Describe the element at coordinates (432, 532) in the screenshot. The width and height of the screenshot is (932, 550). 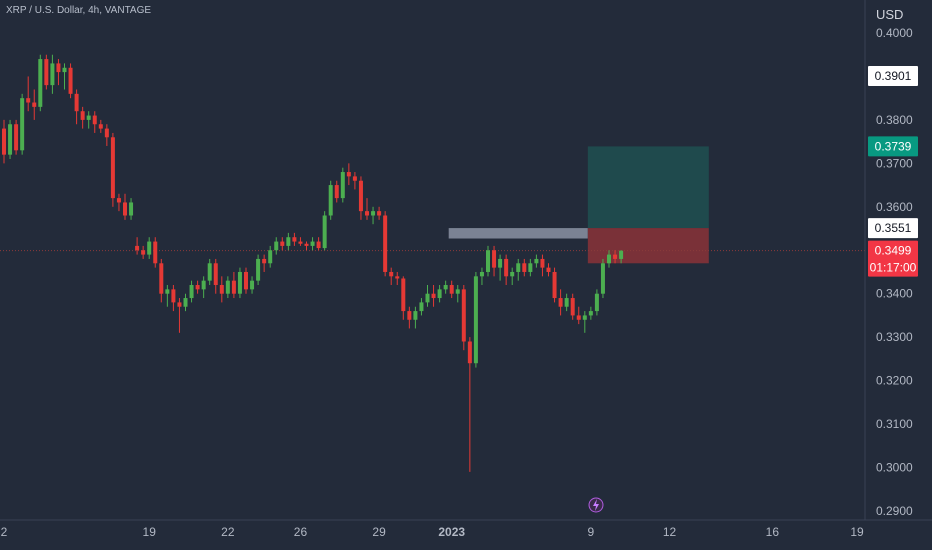
I see `time-axis: 2 19 22 26 29 2023 9 12 16 19` at that location.